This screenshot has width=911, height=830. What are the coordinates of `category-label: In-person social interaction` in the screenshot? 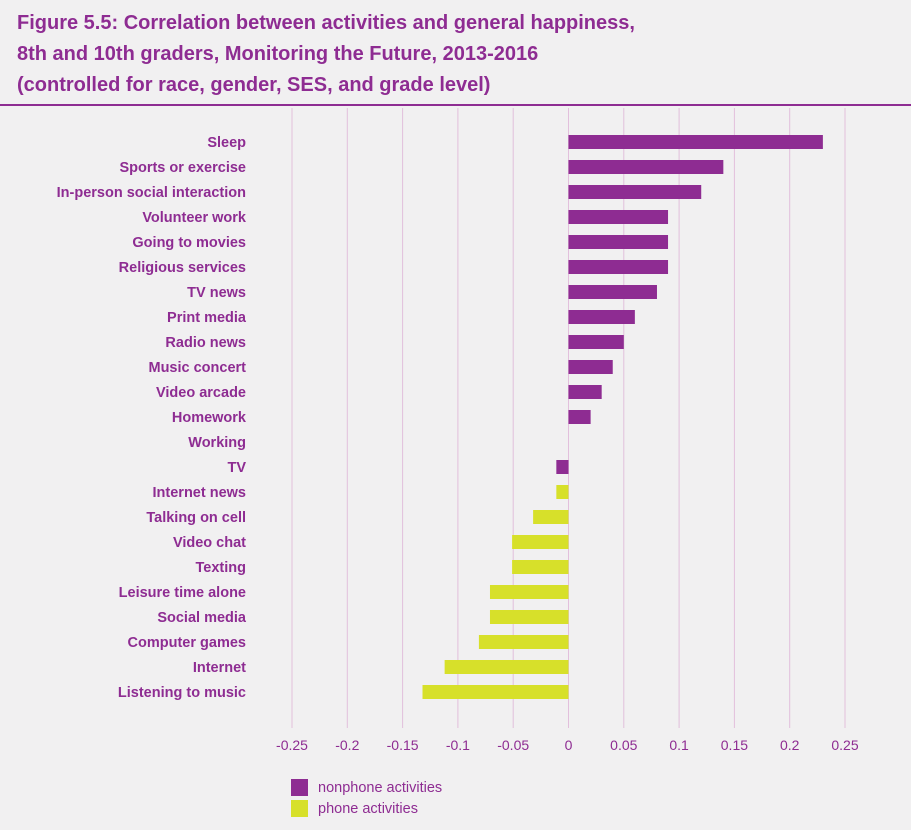 It's located at (151, 193).